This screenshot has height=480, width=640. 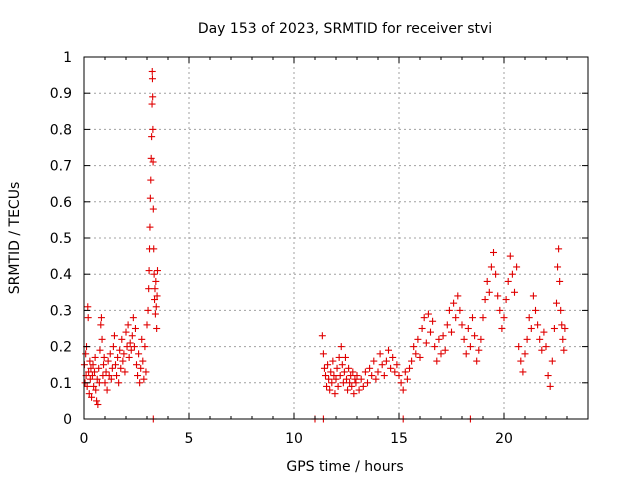 I want to click on y-tick-label: 0.9, so click(x=61, y=94).